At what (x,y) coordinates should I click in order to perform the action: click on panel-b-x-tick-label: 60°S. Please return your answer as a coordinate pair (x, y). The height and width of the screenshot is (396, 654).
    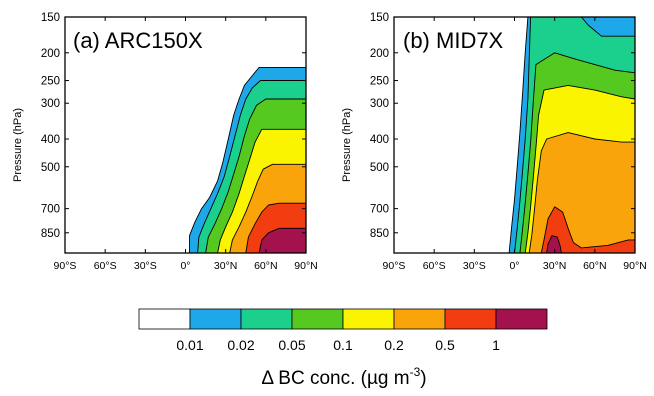
    Looking at the image, I should click on (434, 266).